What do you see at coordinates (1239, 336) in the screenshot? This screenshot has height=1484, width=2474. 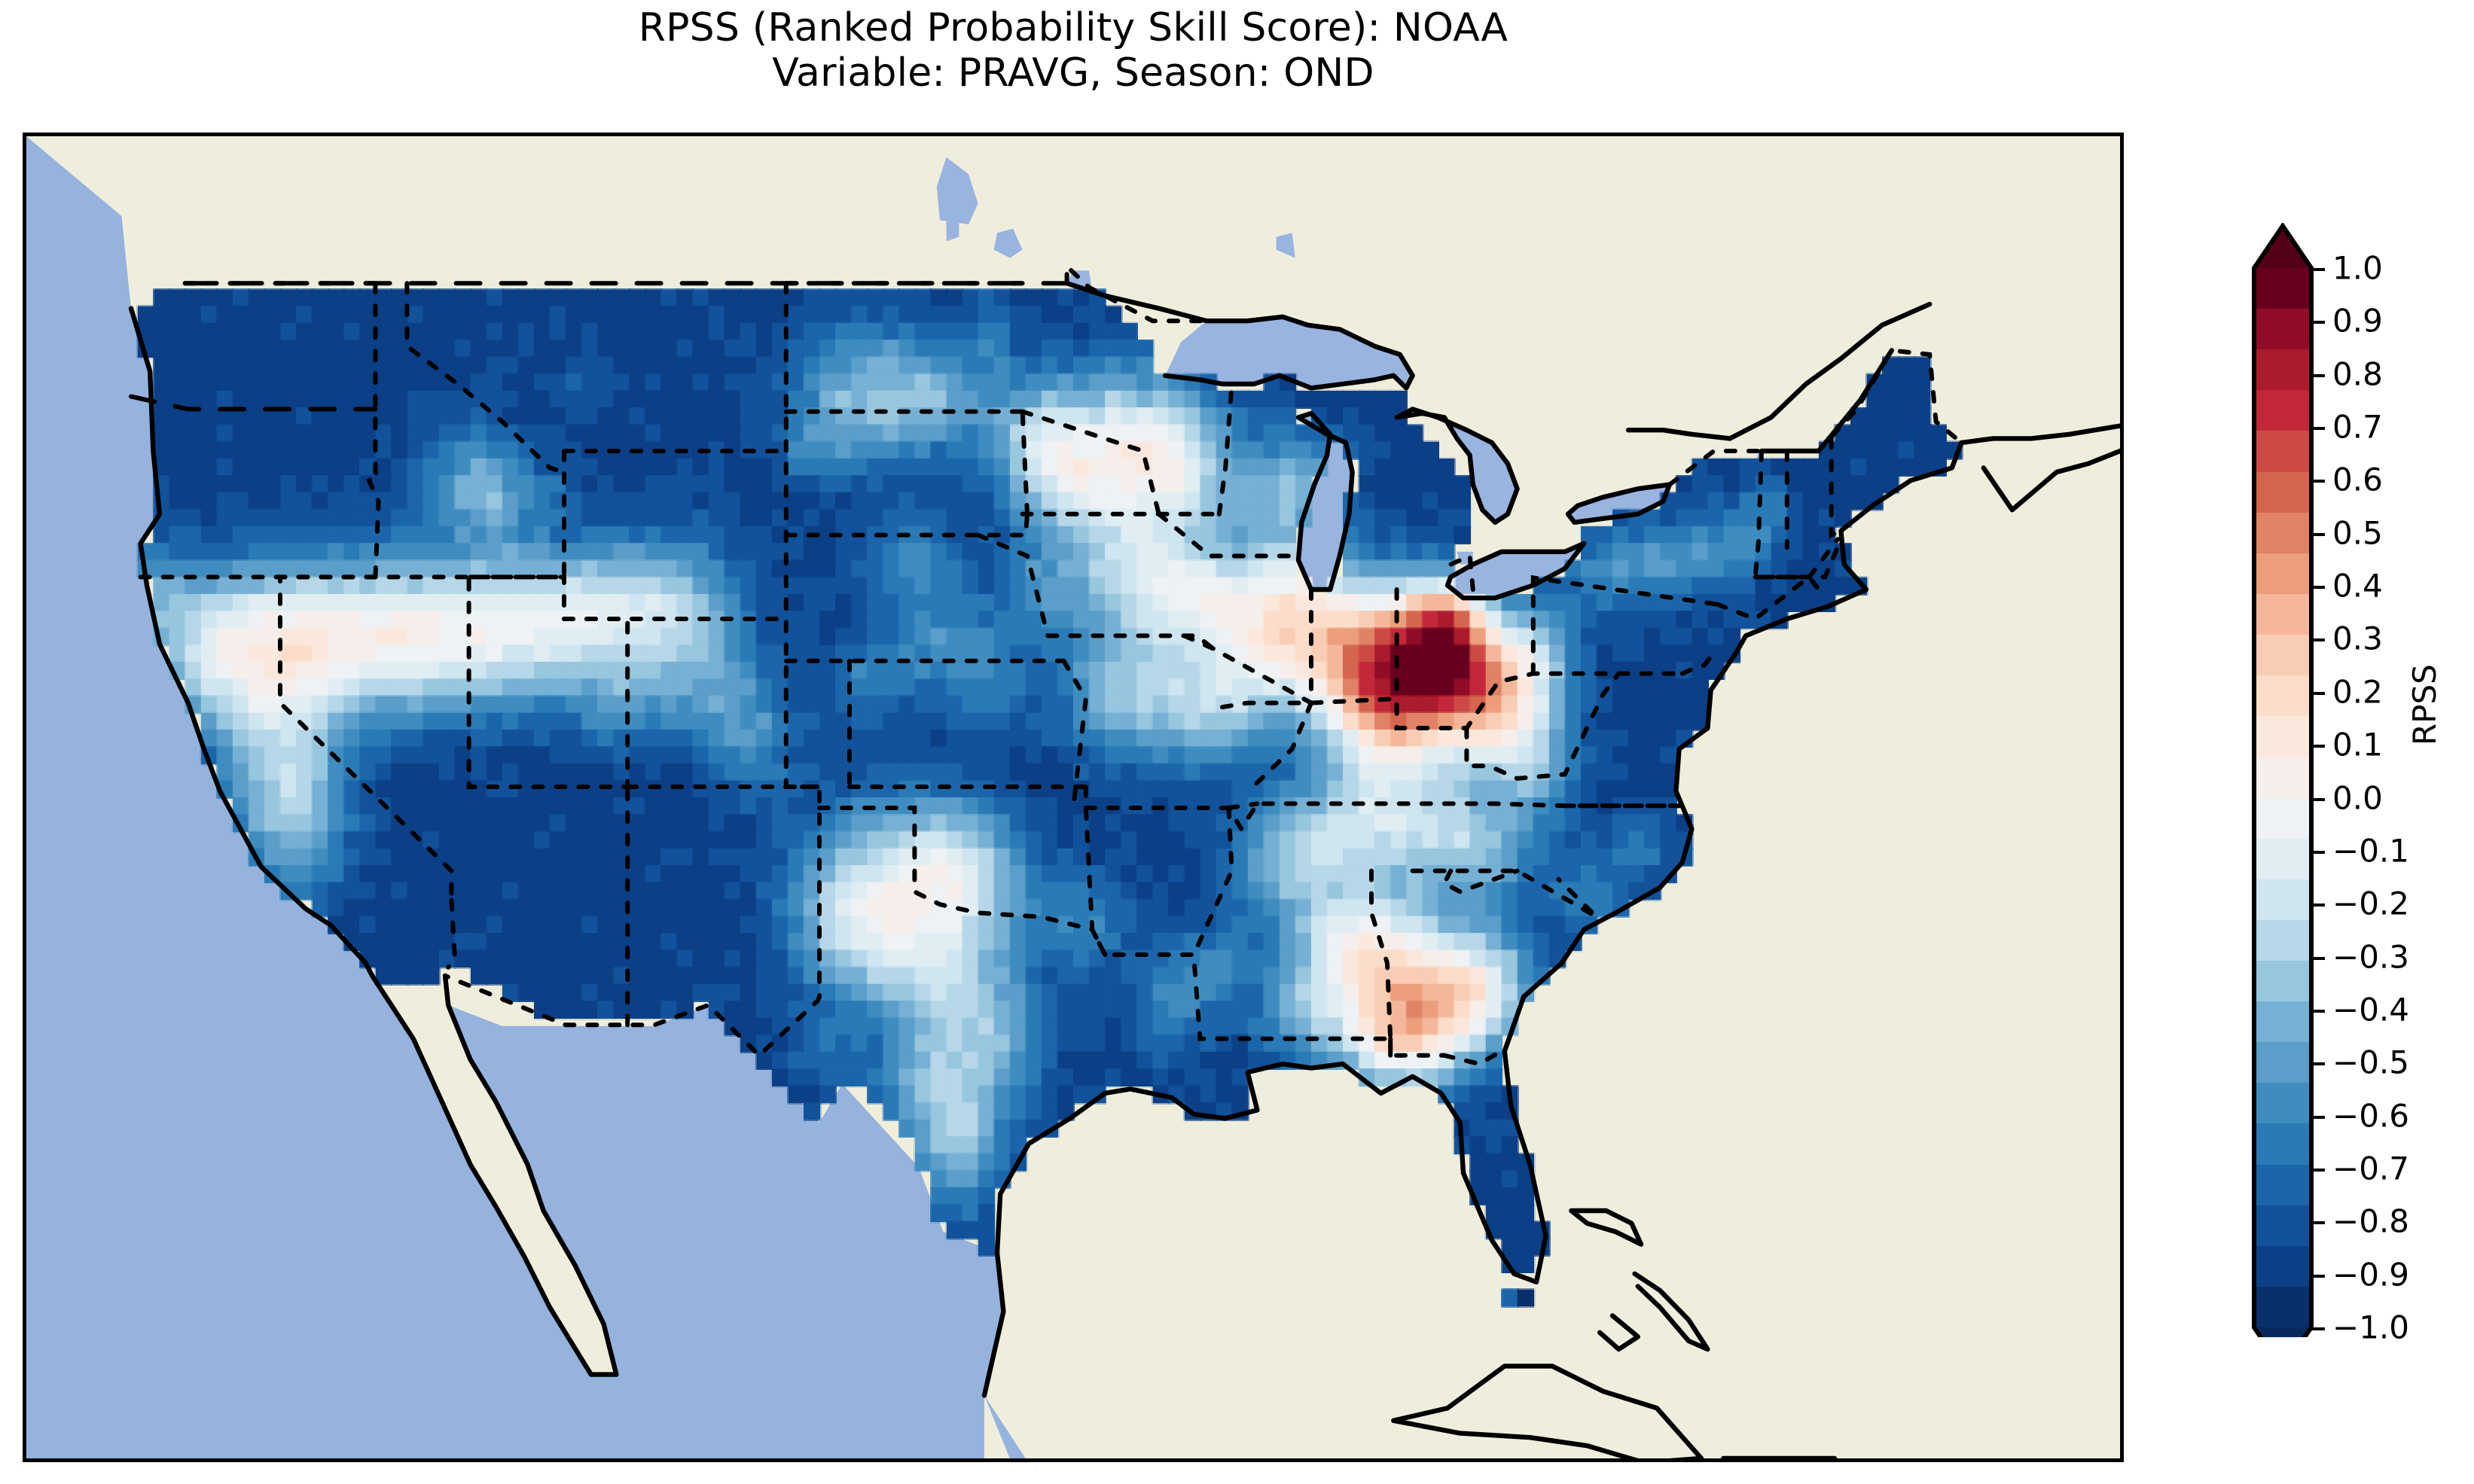 I see `coast-lake-superior` at bounding box center [1239, 336].